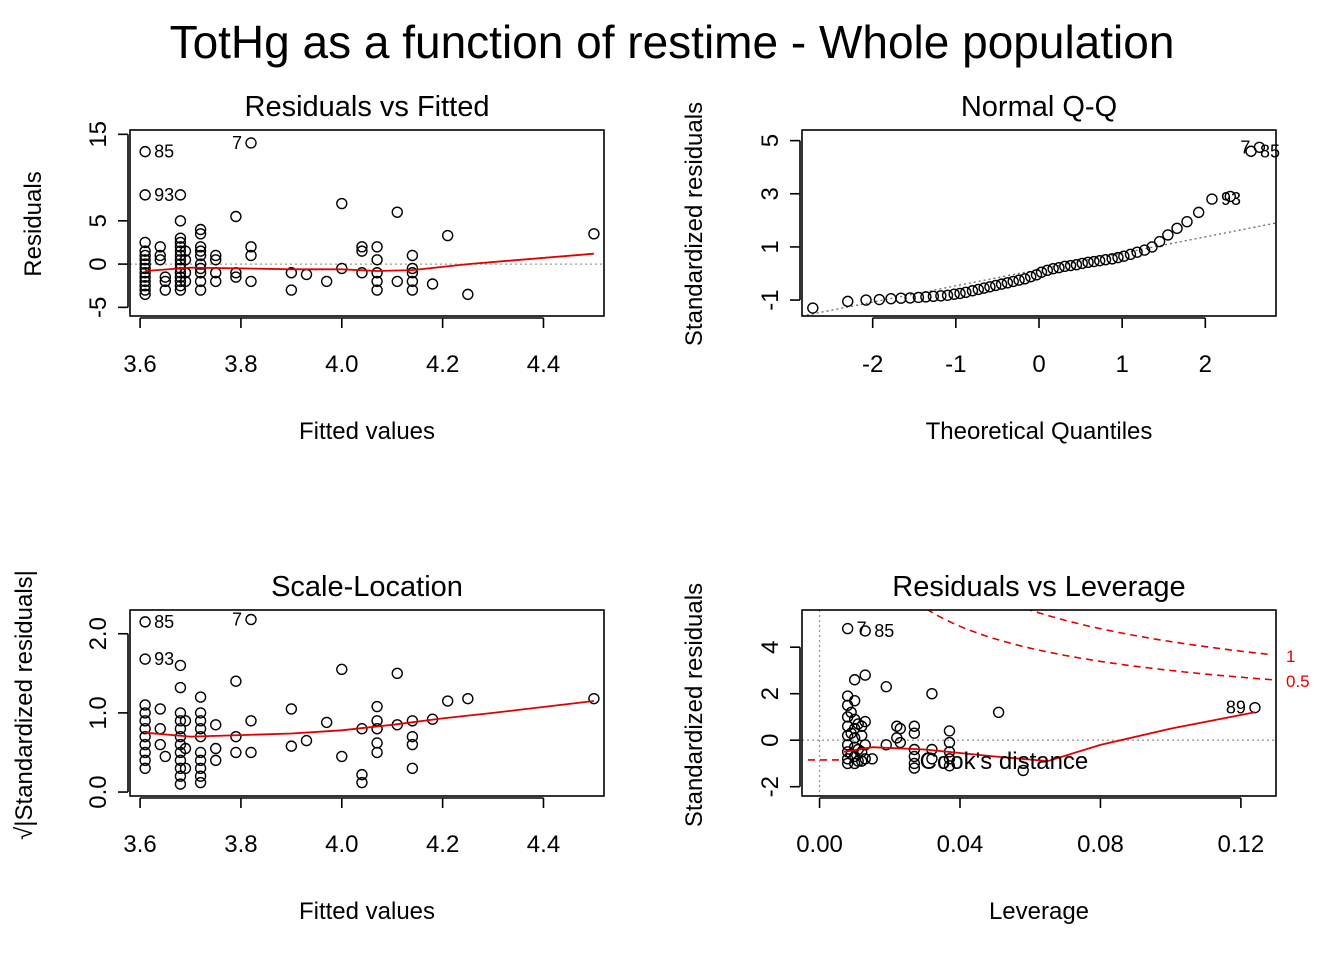 This screenshot has height=960, width=1344. Describe the element at coordinates (24, 705) in the screenshot. I see `y-axis-label: √|Standardized residuals|` at that location.